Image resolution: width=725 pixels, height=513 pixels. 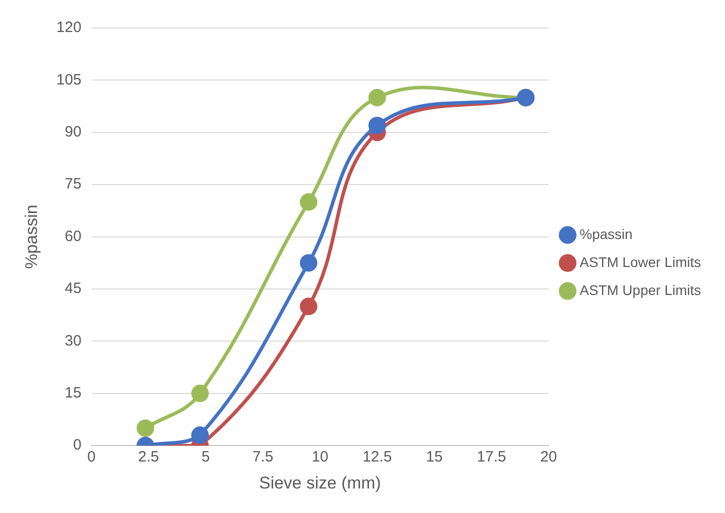 I want to click on x-tick-label: 17.5, so click(x=491, y=457).